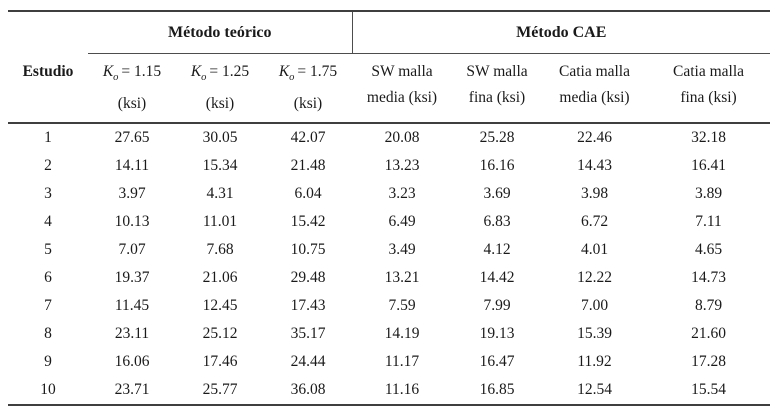 The width and height of the screenshot is (775, 412). What do you see at coordinates (497, 193) in the screenshot?
I see `value-cell: 3.69` at bounding box center [497, 193].